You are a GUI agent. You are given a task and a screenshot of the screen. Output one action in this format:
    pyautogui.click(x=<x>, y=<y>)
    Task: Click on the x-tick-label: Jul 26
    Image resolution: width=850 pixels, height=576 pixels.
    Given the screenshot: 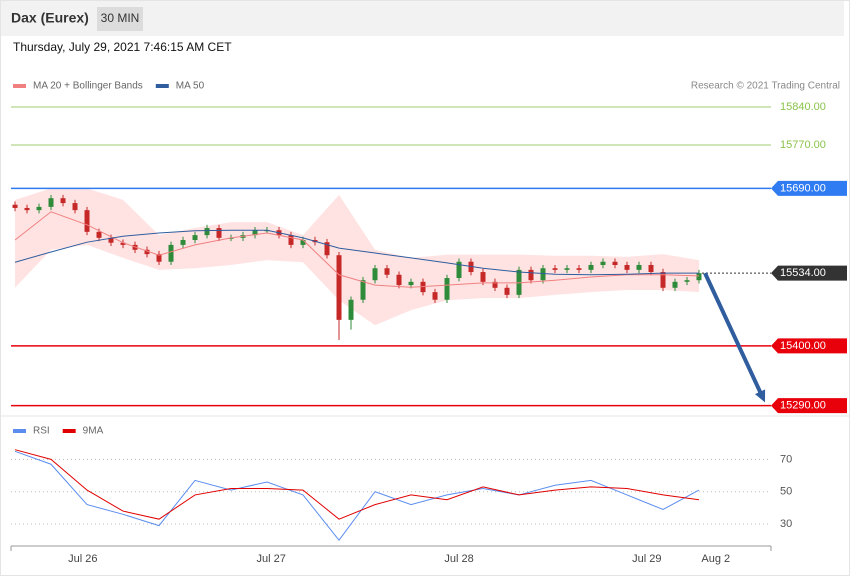 What is the action you would take?
    pyautogui.click(x=82, y=559)
    